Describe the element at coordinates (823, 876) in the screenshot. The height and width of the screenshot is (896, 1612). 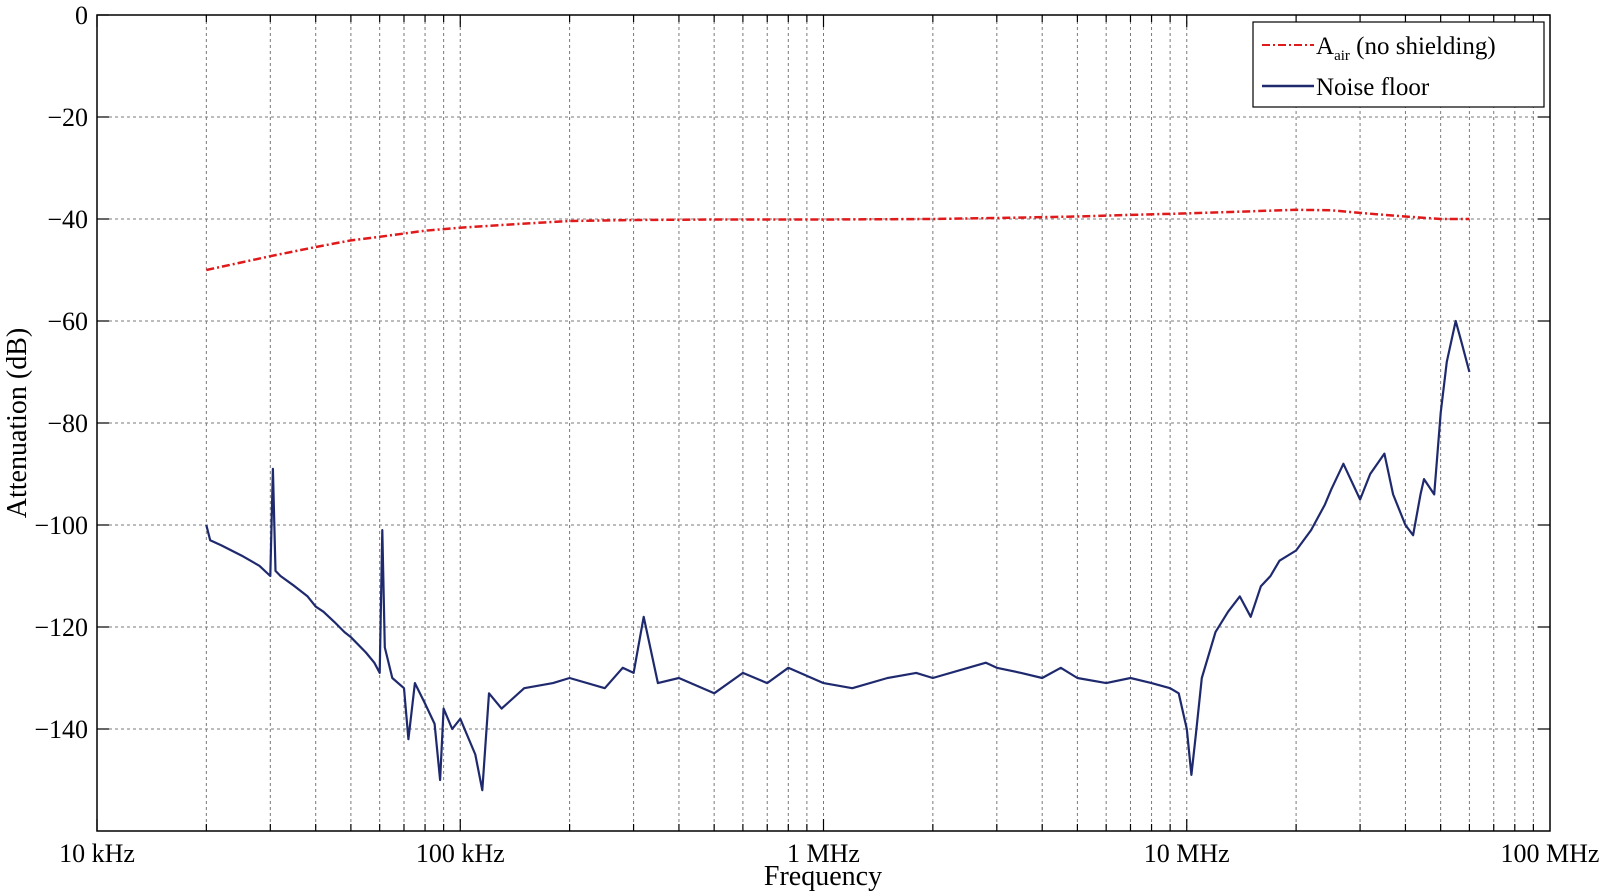
I see `x-axis-title: Frequency` at that location.